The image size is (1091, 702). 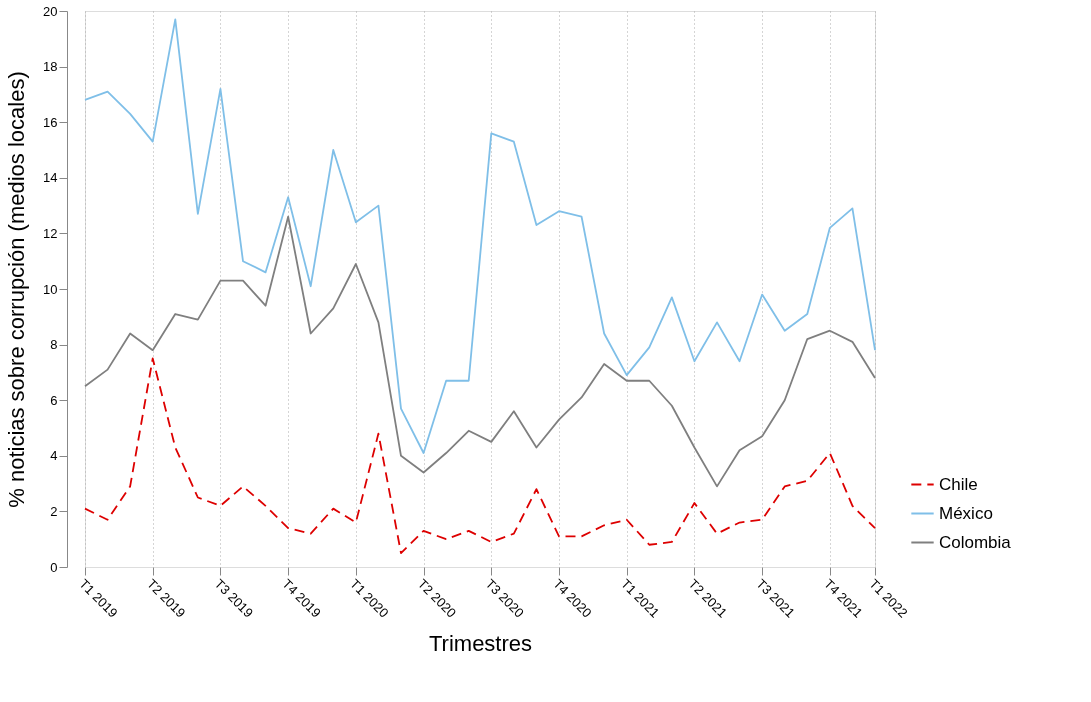 I want to click on y-tick-label: 0, so click(x=54, y=567).